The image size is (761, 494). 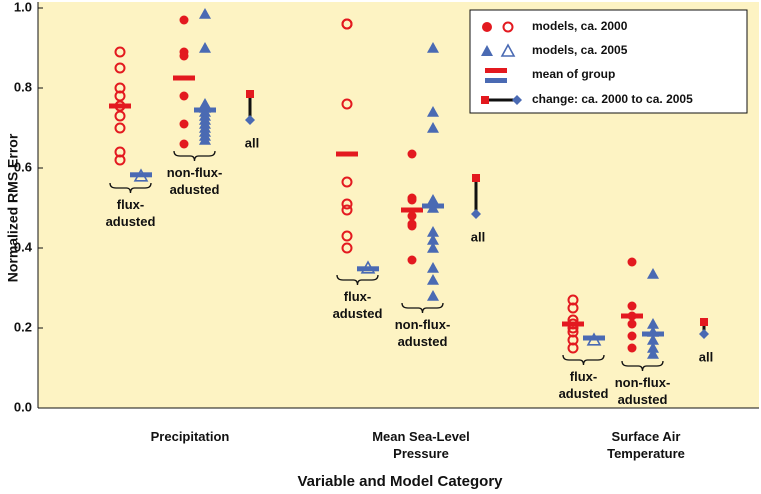 What do you see at coordinates (23, 406) in the screenshot?
I see `y-tick-label: 0.0` at bounding box center [23, 406].